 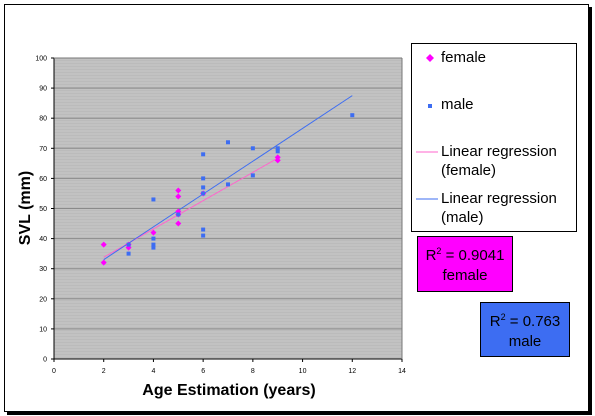 What do you see at coordinates (104, 371) in the screenshot?
I see `x-tick-label-2: 2` at bounding box center [104, 371].